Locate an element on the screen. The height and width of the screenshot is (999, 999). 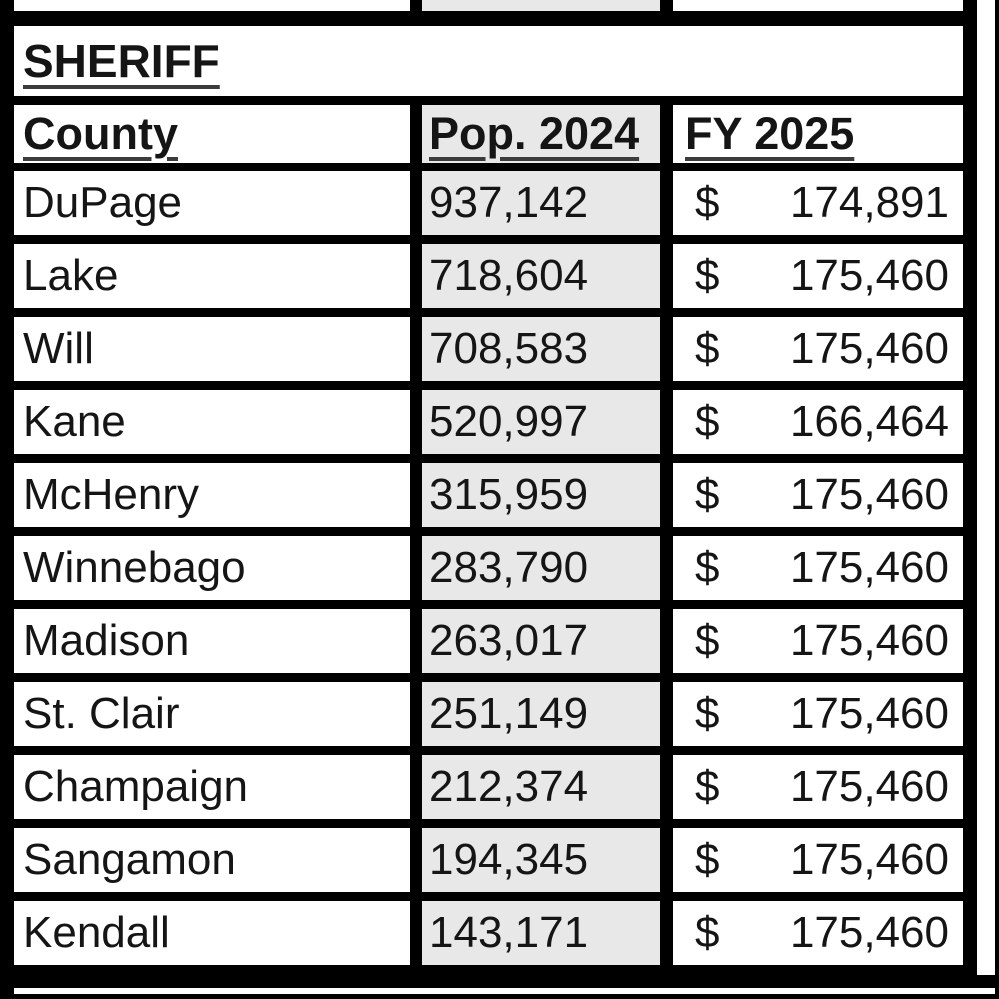
county-cell: Sangamon is located at coordinates (212, 860).